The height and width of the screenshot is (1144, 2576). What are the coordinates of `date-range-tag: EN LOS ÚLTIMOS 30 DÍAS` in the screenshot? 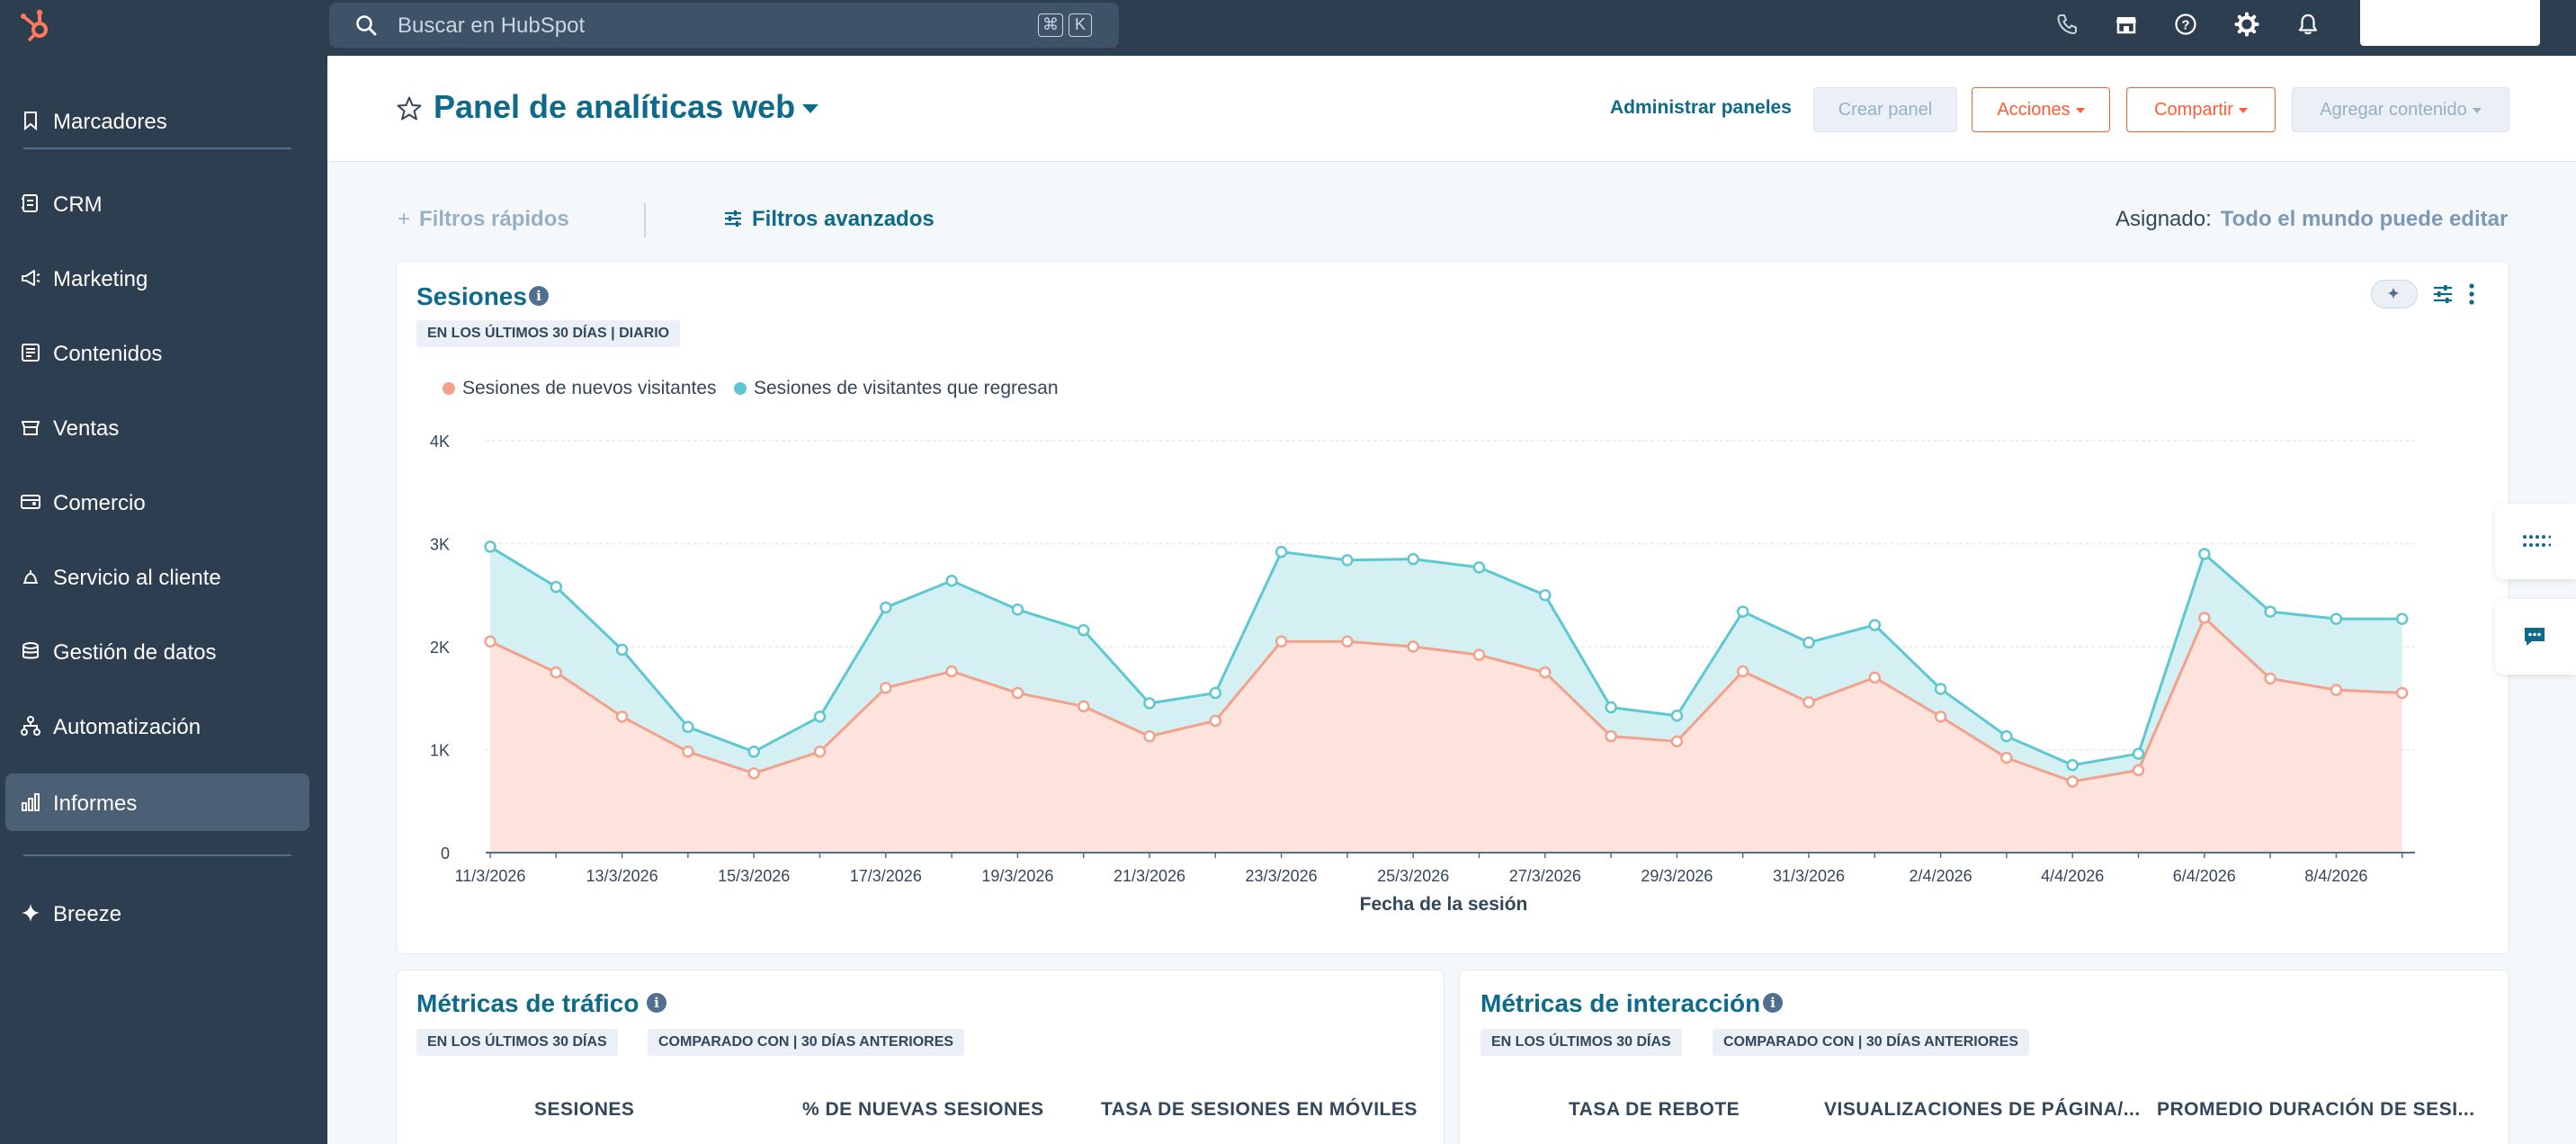 It's located at (1581, 1042).